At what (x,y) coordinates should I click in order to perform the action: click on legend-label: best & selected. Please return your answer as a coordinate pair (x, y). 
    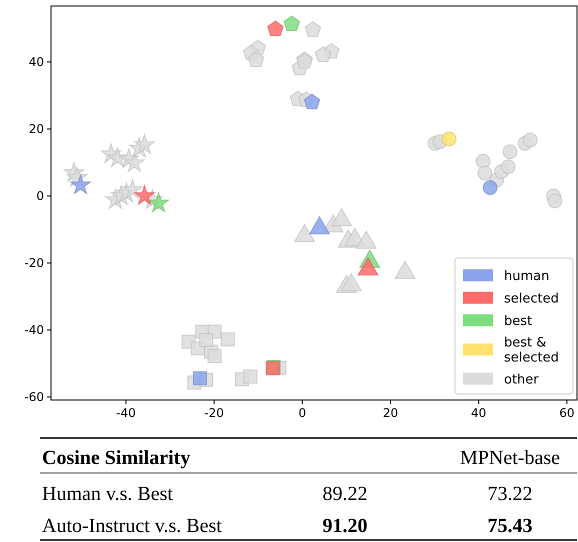
    Looking at the image, I should click on (531, 351).